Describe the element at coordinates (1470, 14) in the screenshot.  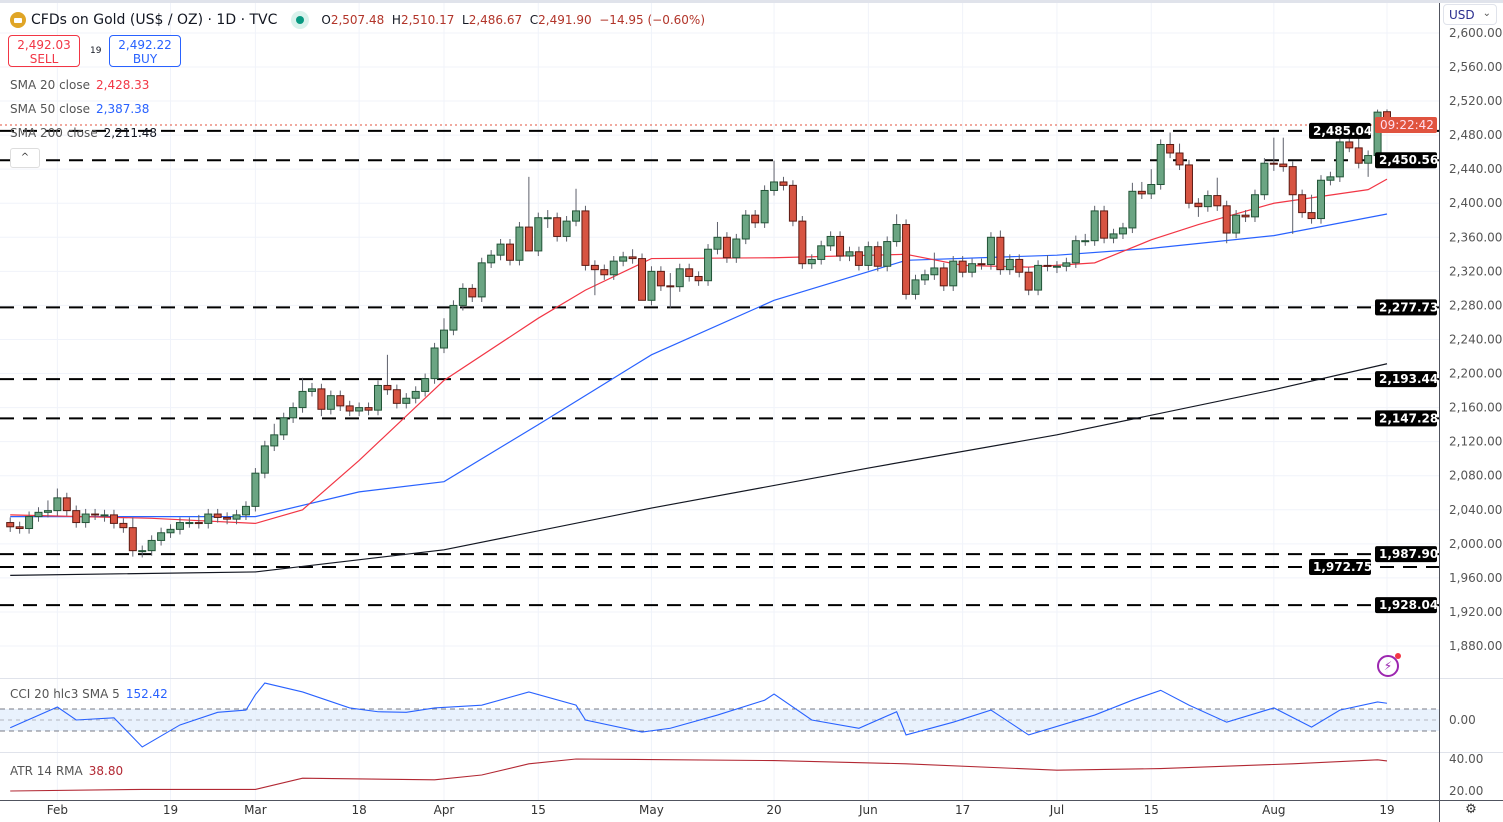
I see `currency-select: USD ⌄` at that location.